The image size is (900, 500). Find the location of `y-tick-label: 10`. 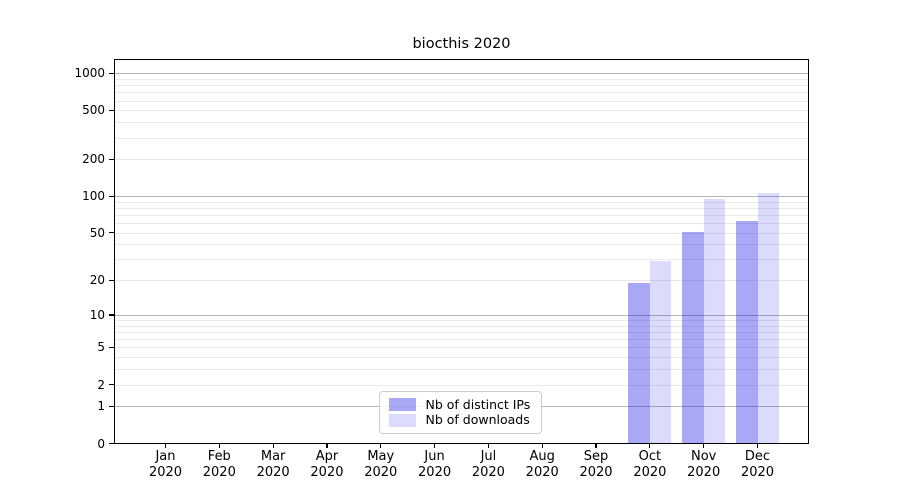

y-tick-label: 10 is located at coordinates (97, 314).